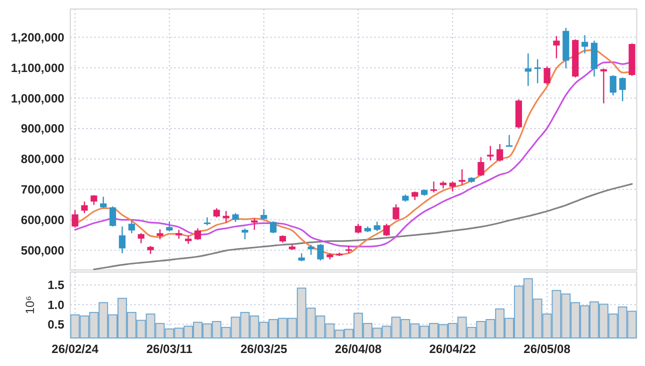  What do you see at coordinates (358, 349) in the screenshot?
I see `x-tick-label: 26/04/08` at bounding box center [358, 349].